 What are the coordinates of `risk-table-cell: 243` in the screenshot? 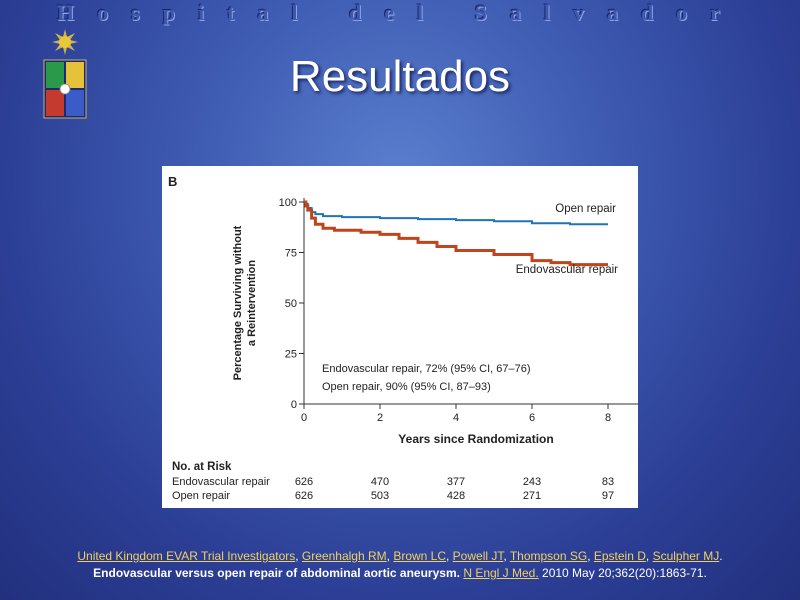 It's located at (532, 482).